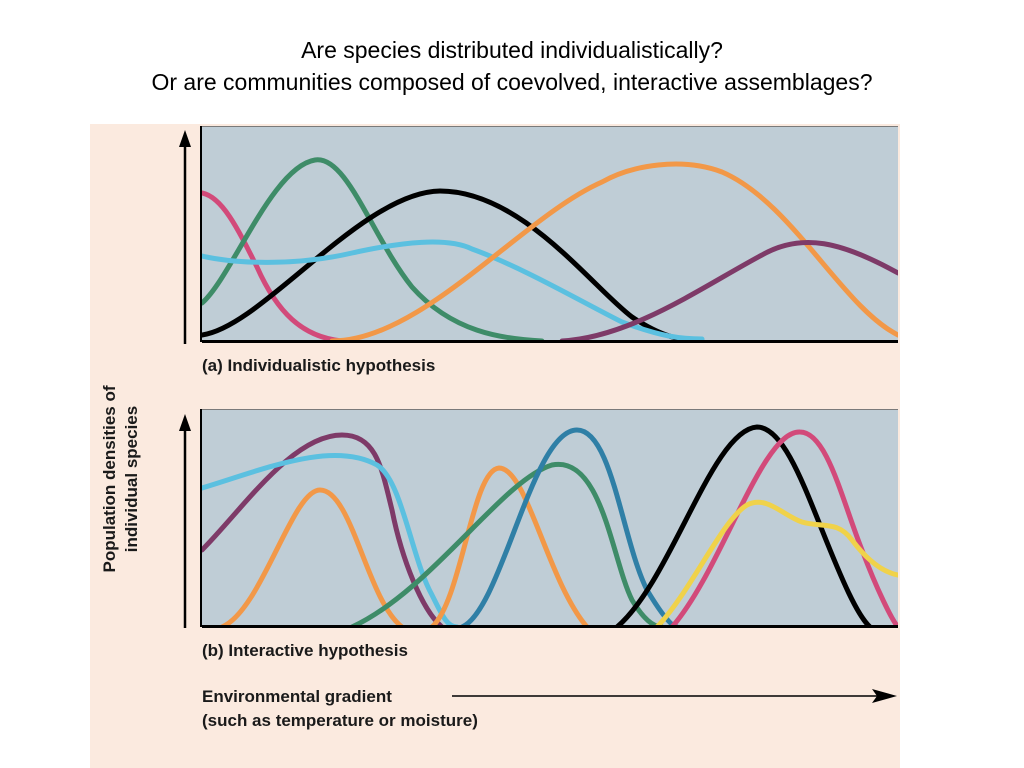  What do you see at coordinates (319, 365) in the screenshot?
I see `panel-a-caption: (a) Individualistic hypothesis` at bounding box center [319, 365].